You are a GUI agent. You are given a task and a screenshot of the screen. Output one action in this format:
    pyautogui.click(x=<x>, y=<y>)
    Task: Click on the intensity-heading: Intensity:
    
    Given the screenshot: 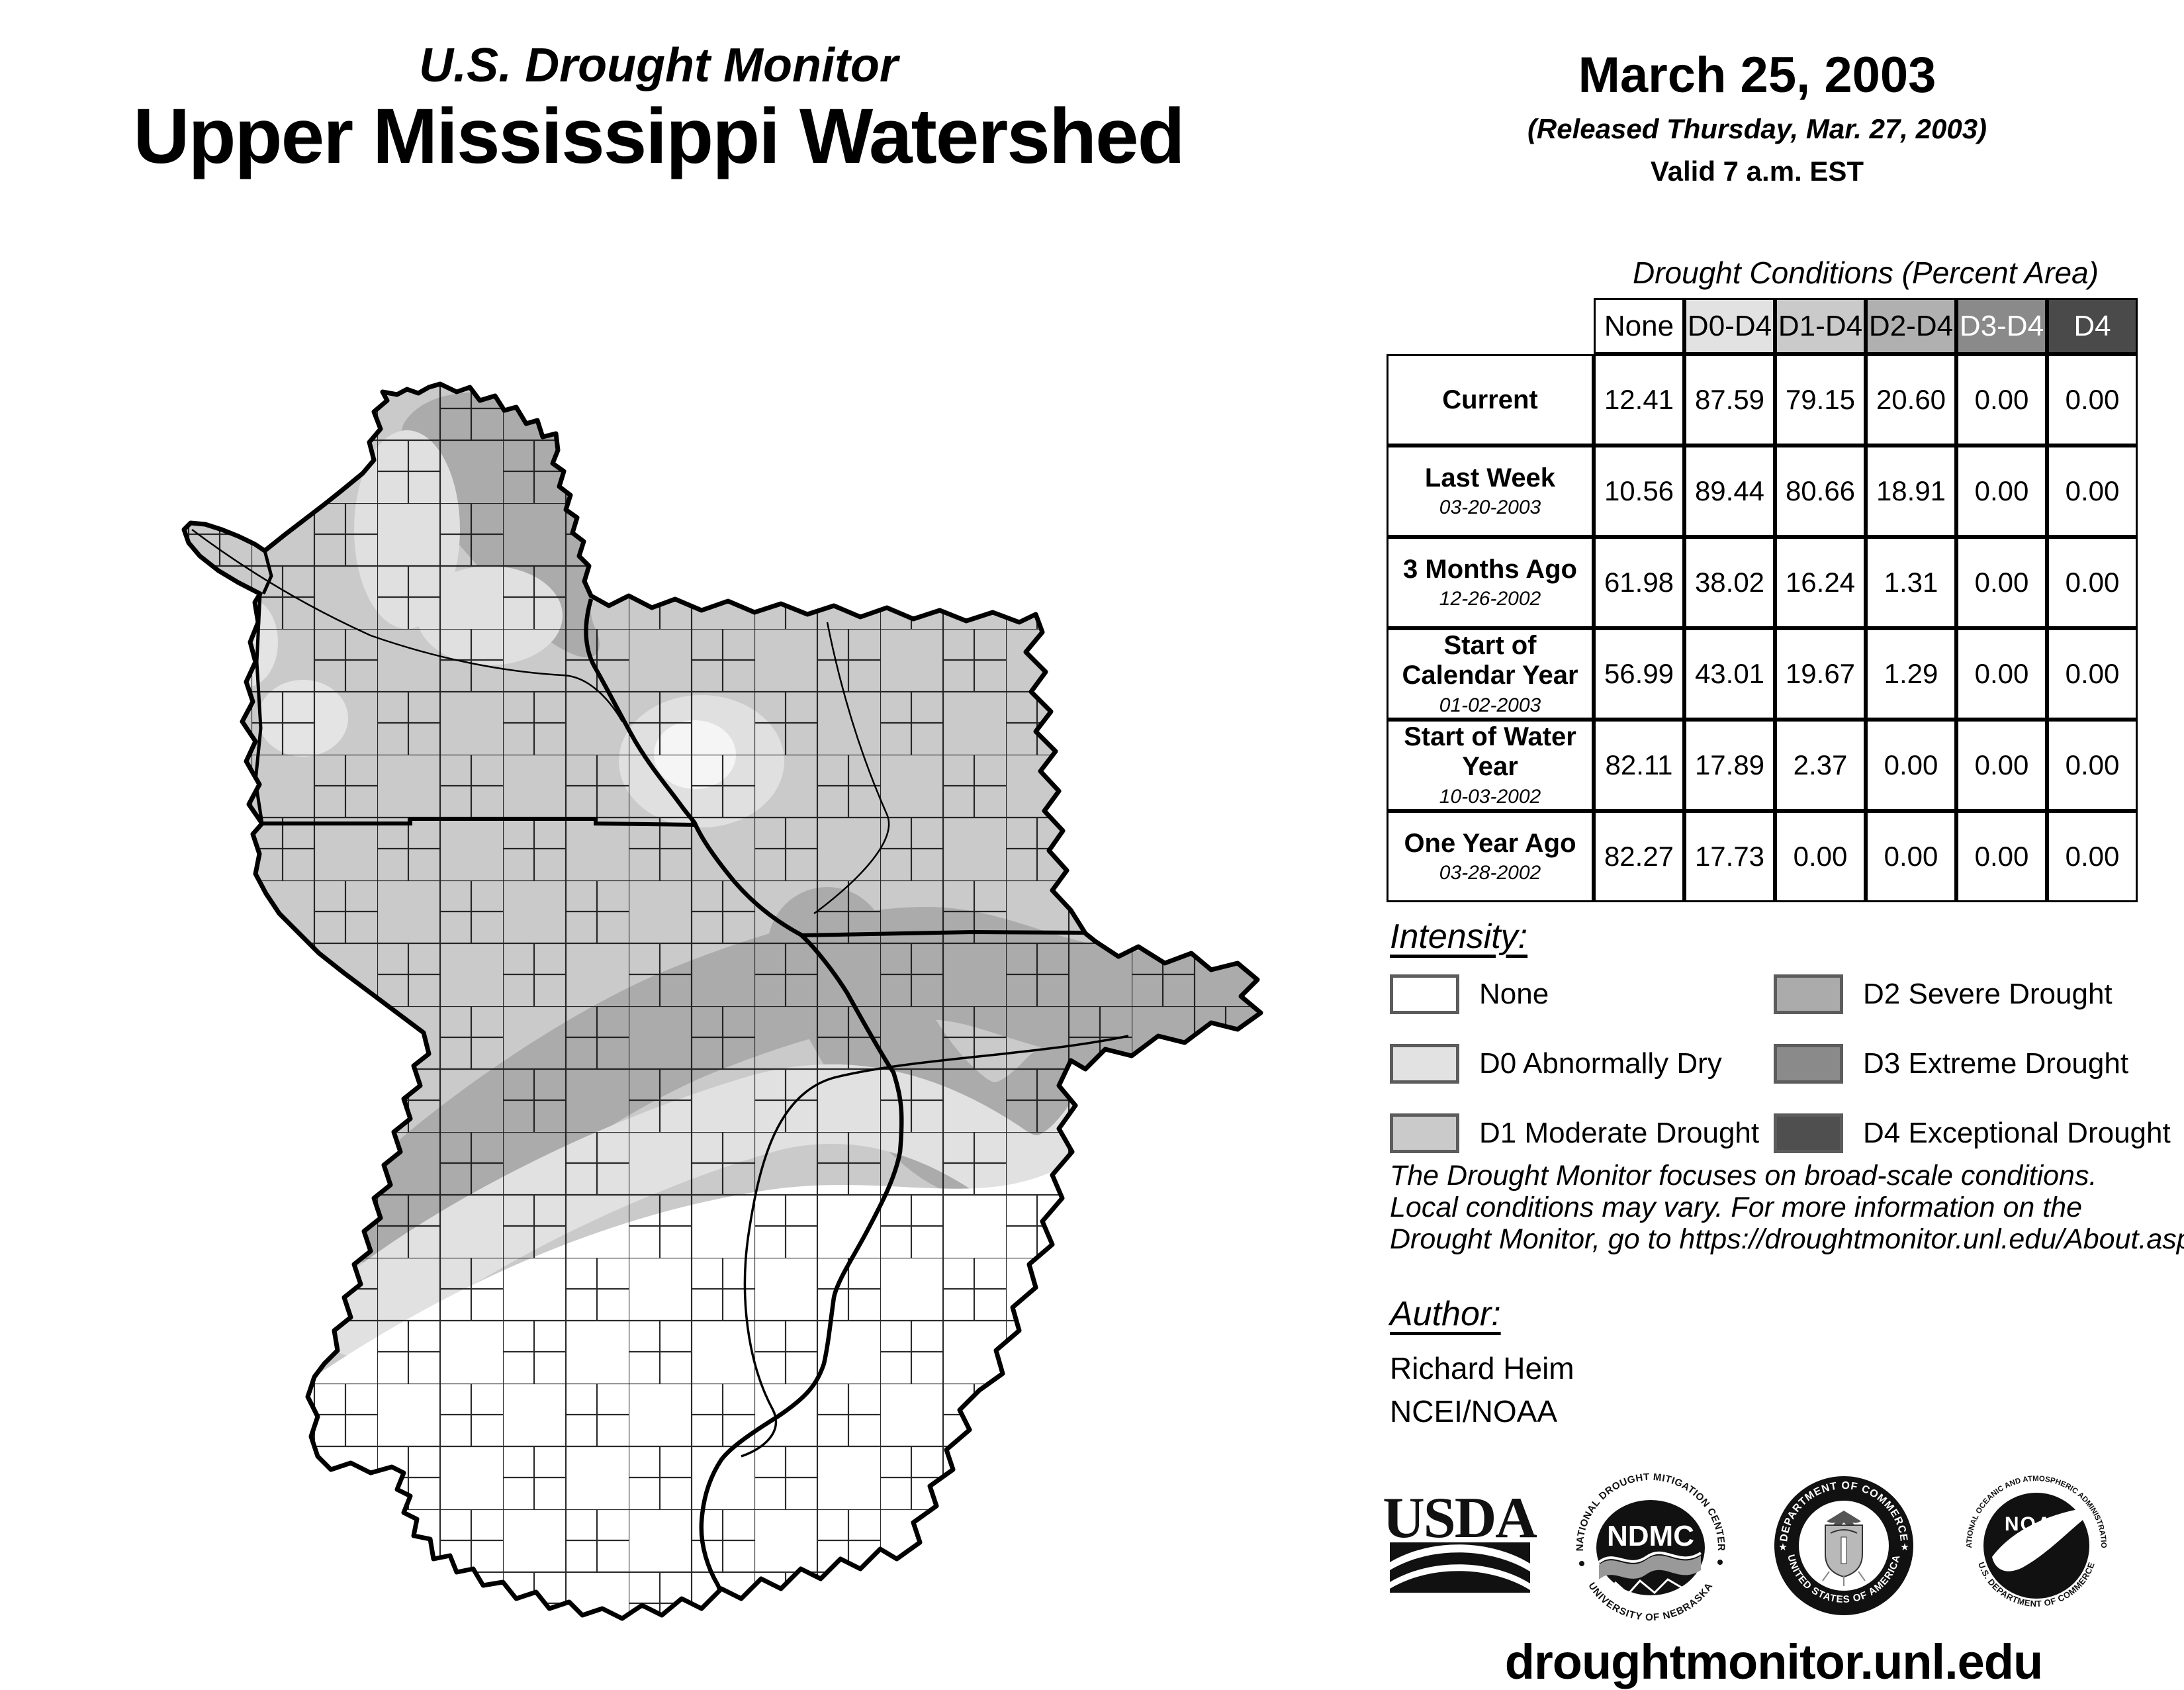 What is the action you would take?
    pyautogui.click(x=1459, y=937)
    